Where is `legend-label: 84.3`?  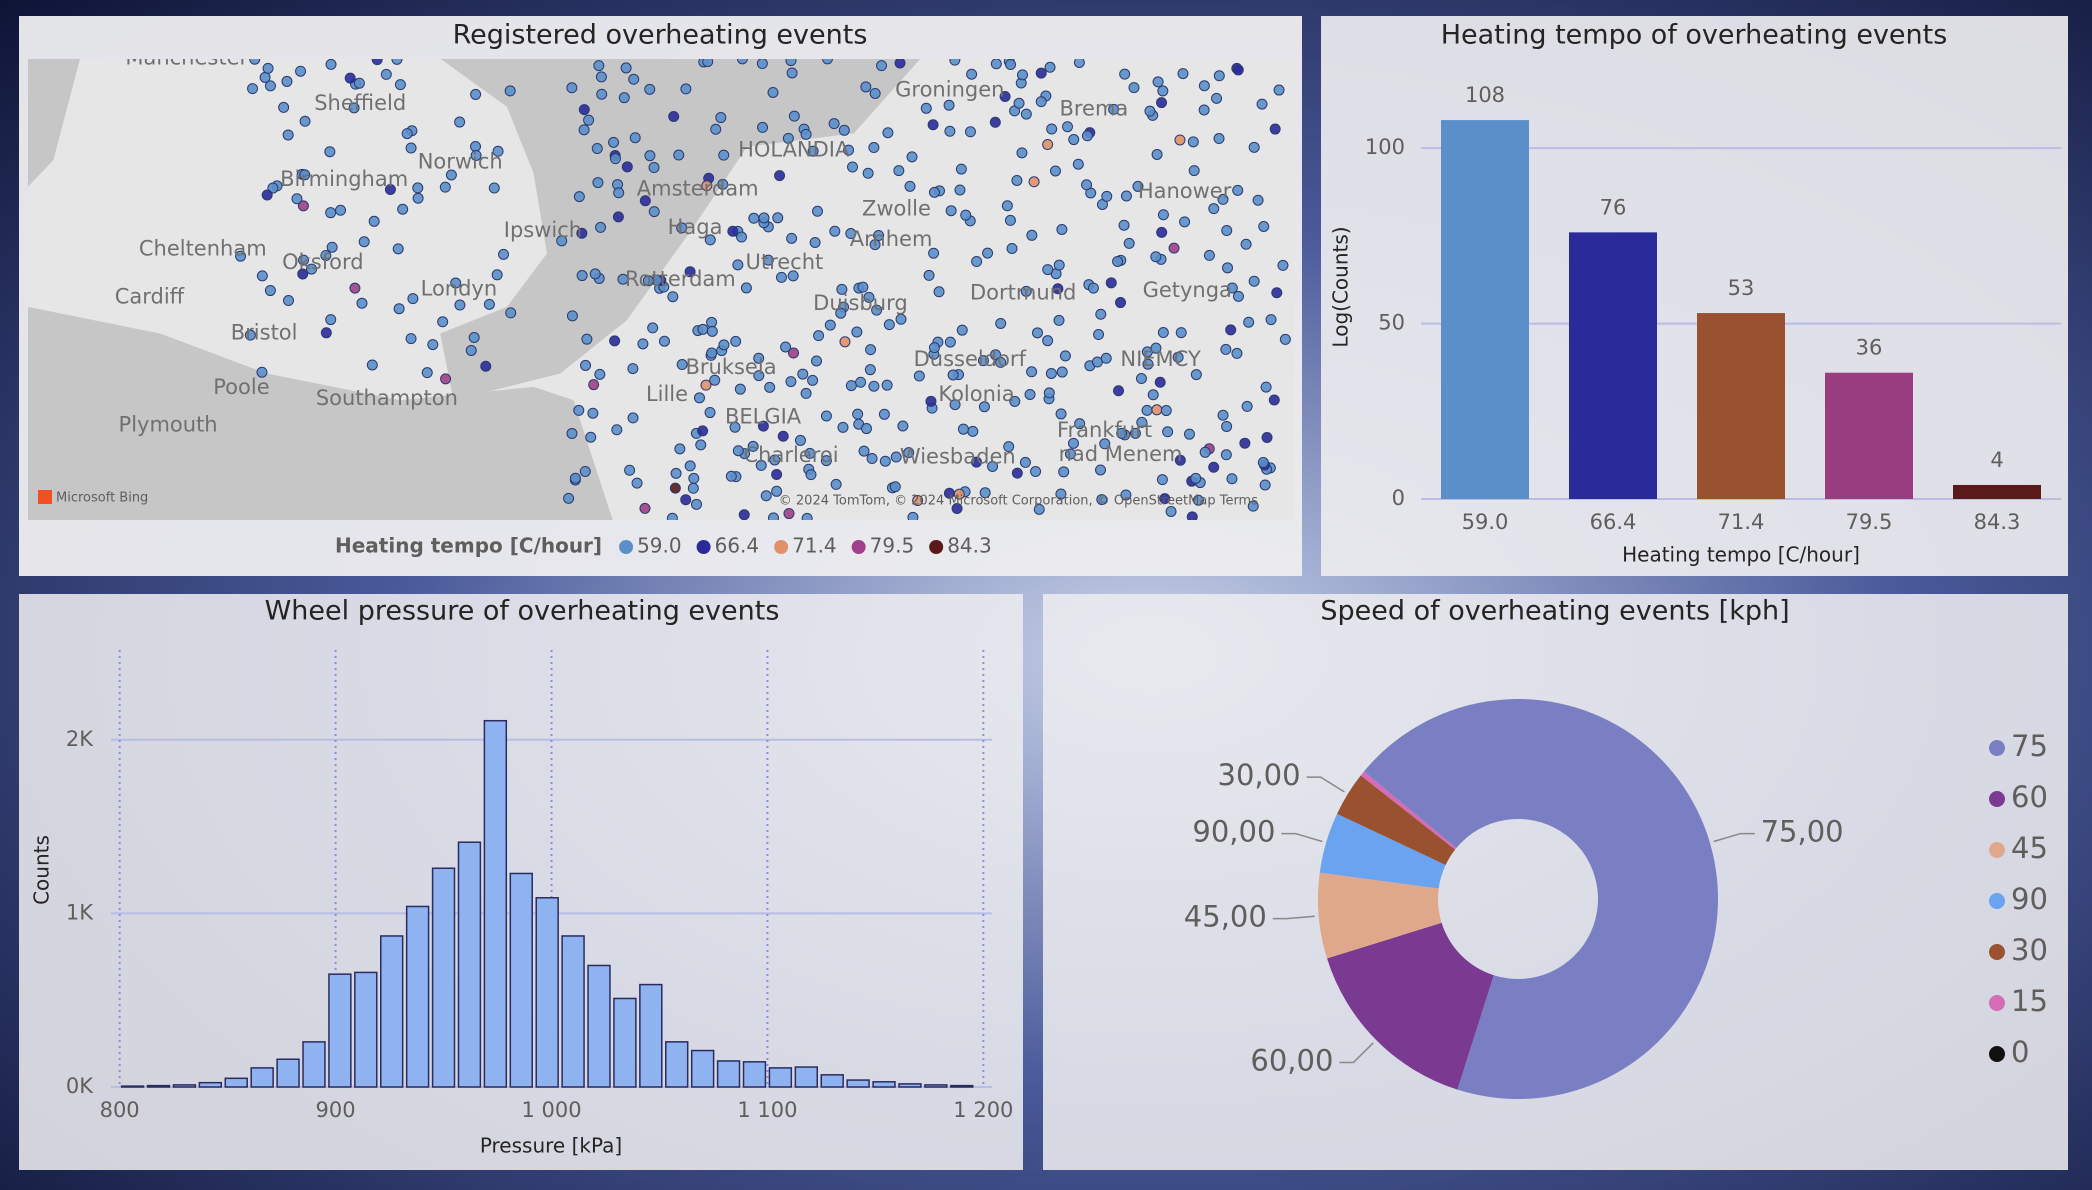
legend-label: 84.3 is located at coordinates (969, 546).